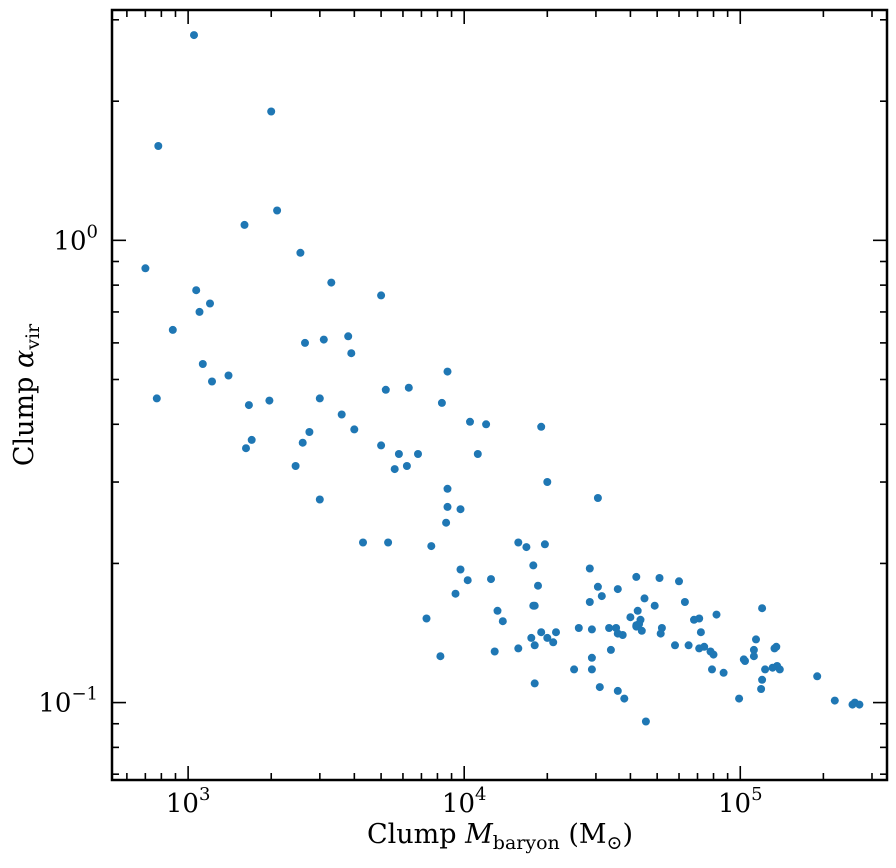  I want to click on y-axis-label: Clump αvir, so click(26, 394).